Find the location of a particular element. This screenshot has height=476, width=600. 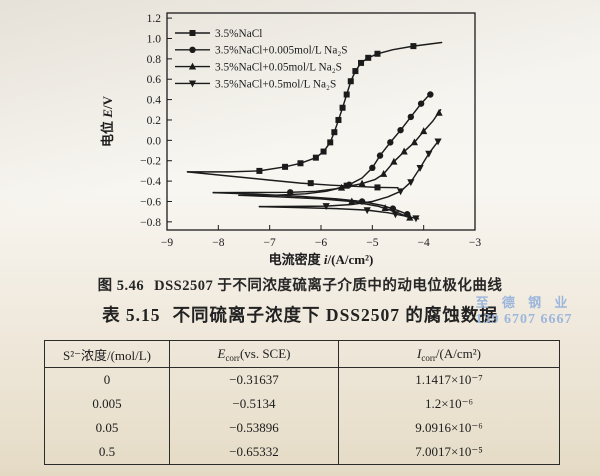

y-tick-label: −0.6 is located at coordinates (150, 202).